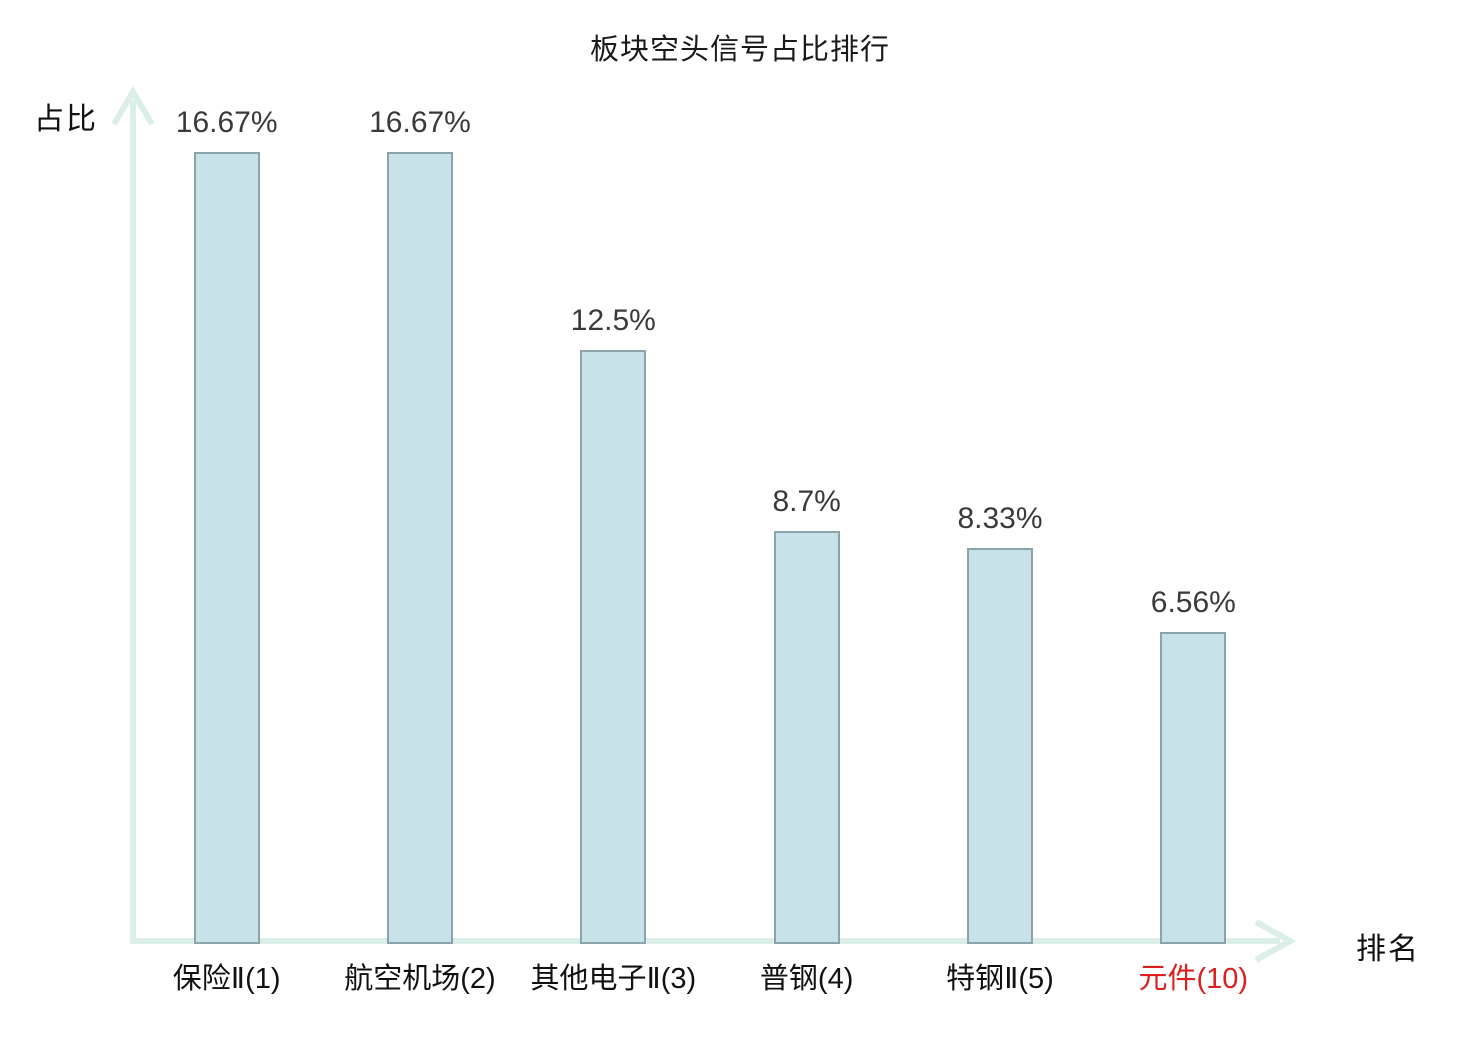  I want to click on category-label-text: 普钢(4), so click(806, 979).